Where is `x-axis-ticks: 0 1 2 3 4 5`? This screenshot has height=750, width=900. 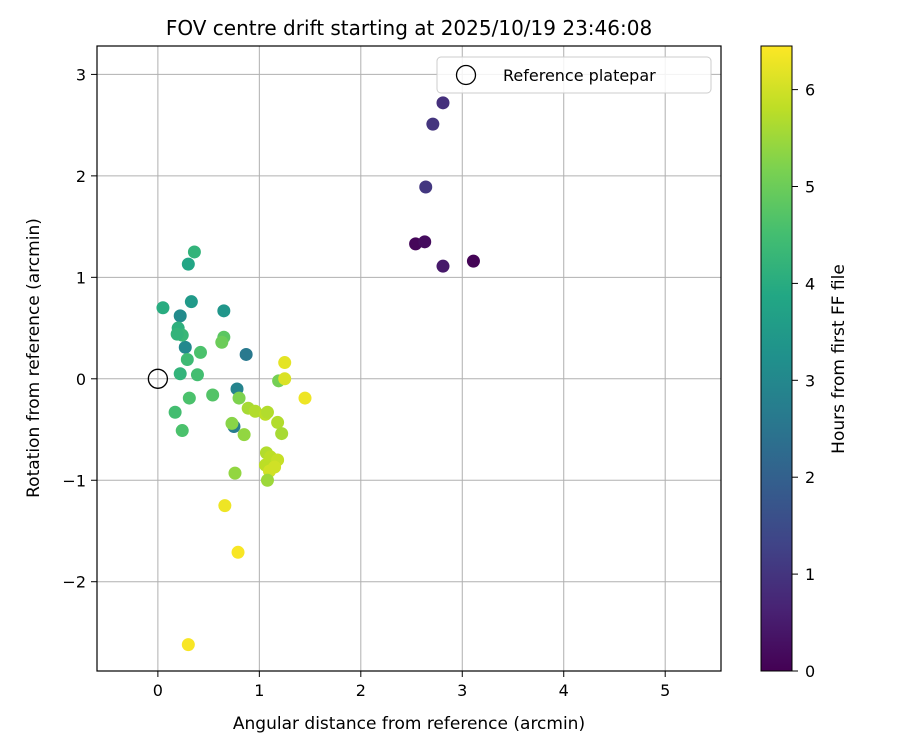
x-axis-ticks: 0 1 2 3 4 5 is located at coordinates (411, 685).